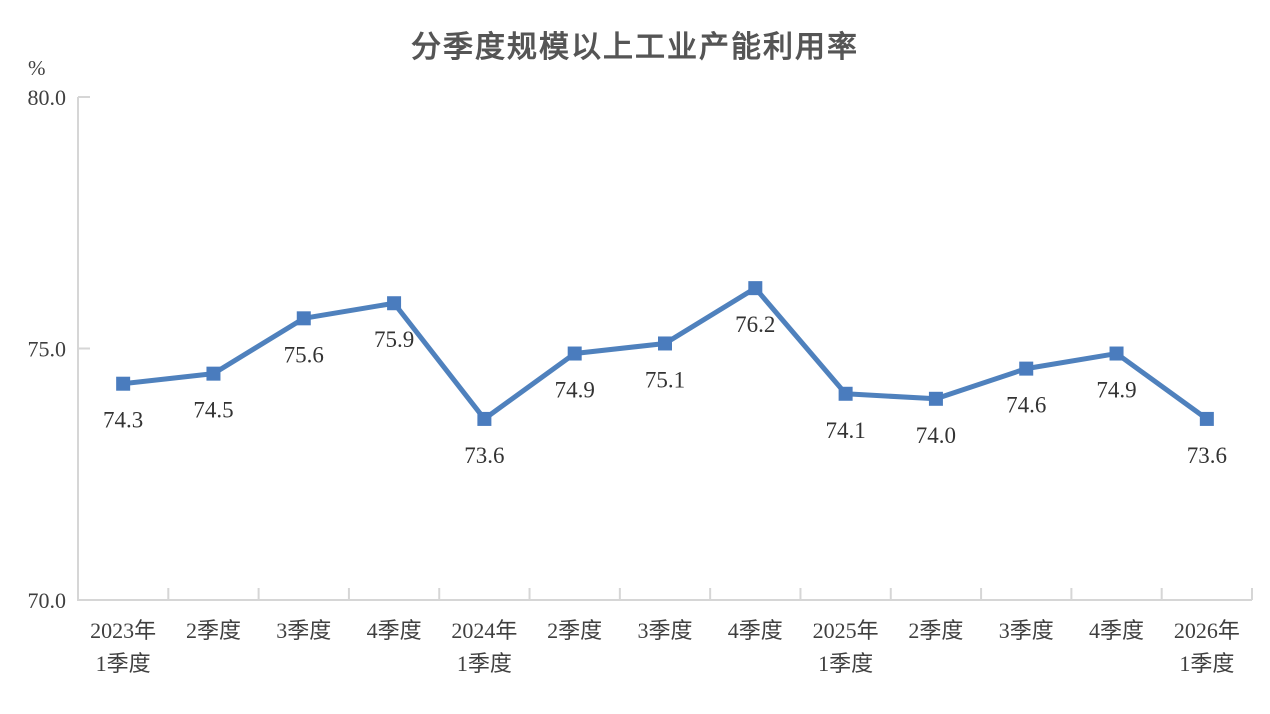 This screenshot has width=1270, height=714. Describe the element at coordinates (304, 354) in the screenshot. I see `data-point-label: 75.6` at that location.